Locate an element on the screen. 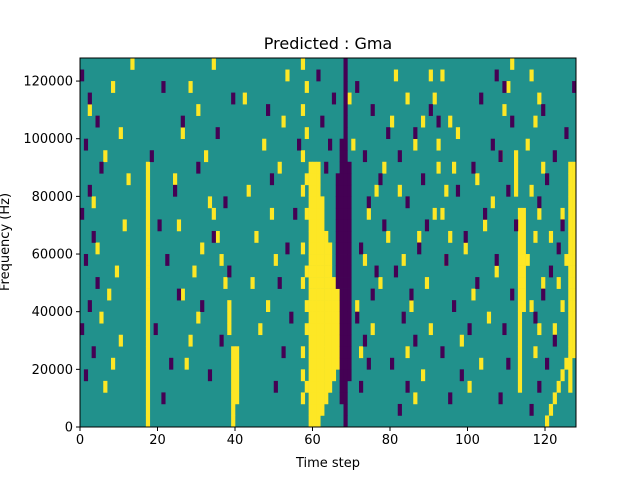 This screenshot has height=485, width=640. y-axis-label: Frequency (Hz) is located at coordinates (6, 242).